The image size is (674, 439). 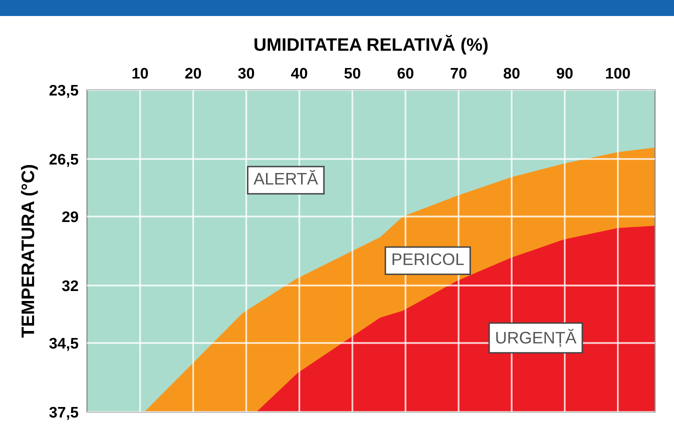 I want to click on y-tick-label: 37,5, so click(x=63, y=413).